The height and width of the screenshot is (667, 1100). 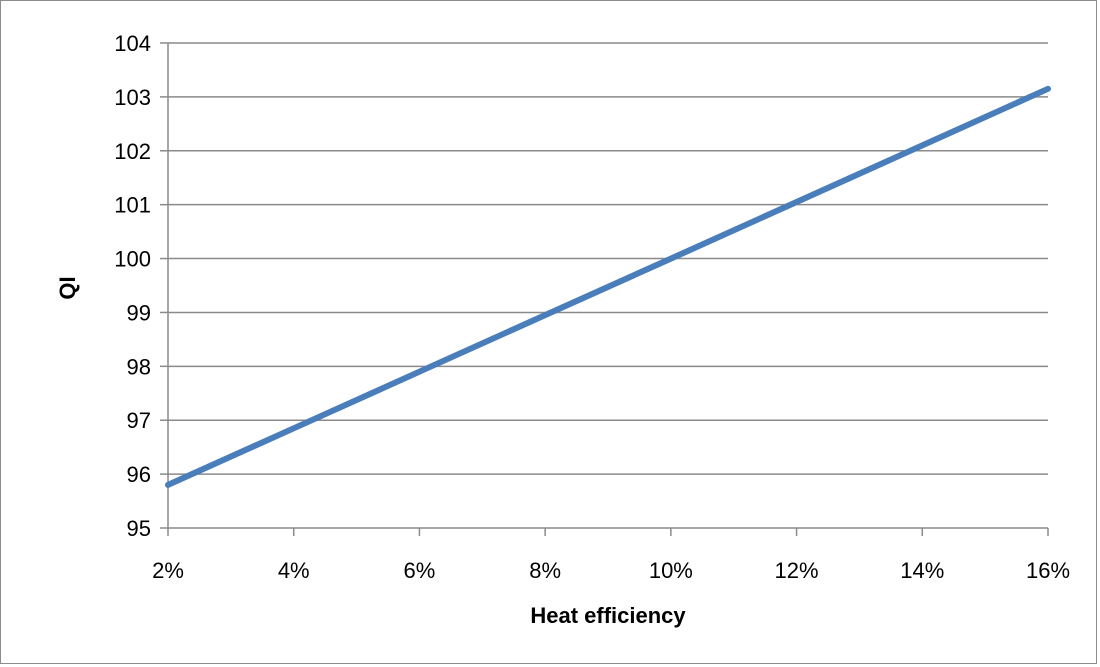 I want to click on y-axis-title: QI, so click(x=67, y=287).